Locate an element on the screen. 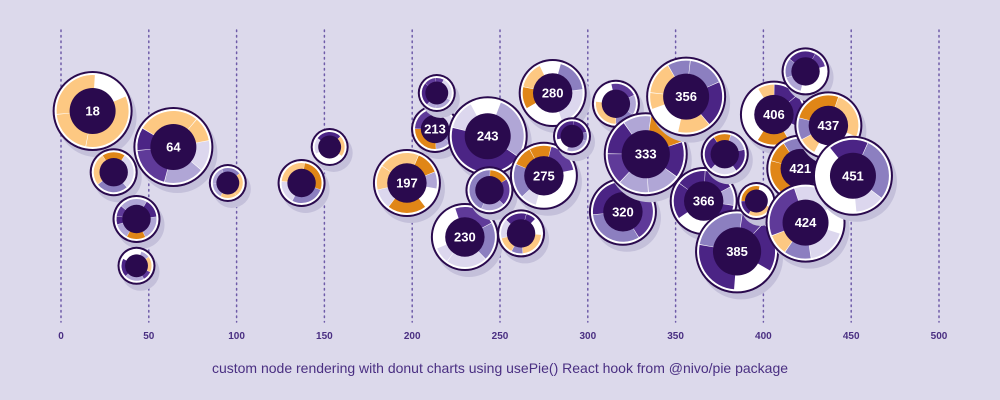 The width and height of the screenshot is (1000, 400). node-value-label: 366 is located at coordinates (704, 201).